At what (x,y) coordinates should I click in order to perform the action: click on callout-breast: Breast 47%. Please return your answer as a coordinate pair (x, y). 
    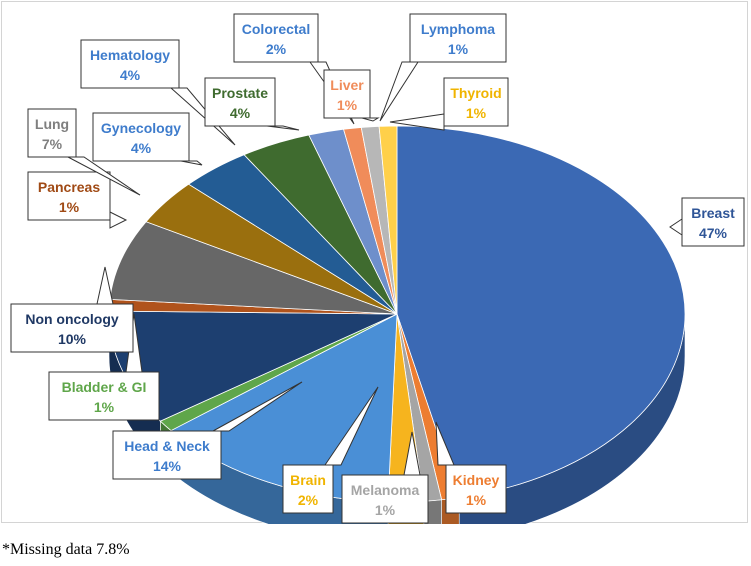
    Looking at the image, I should click on (707, 222).